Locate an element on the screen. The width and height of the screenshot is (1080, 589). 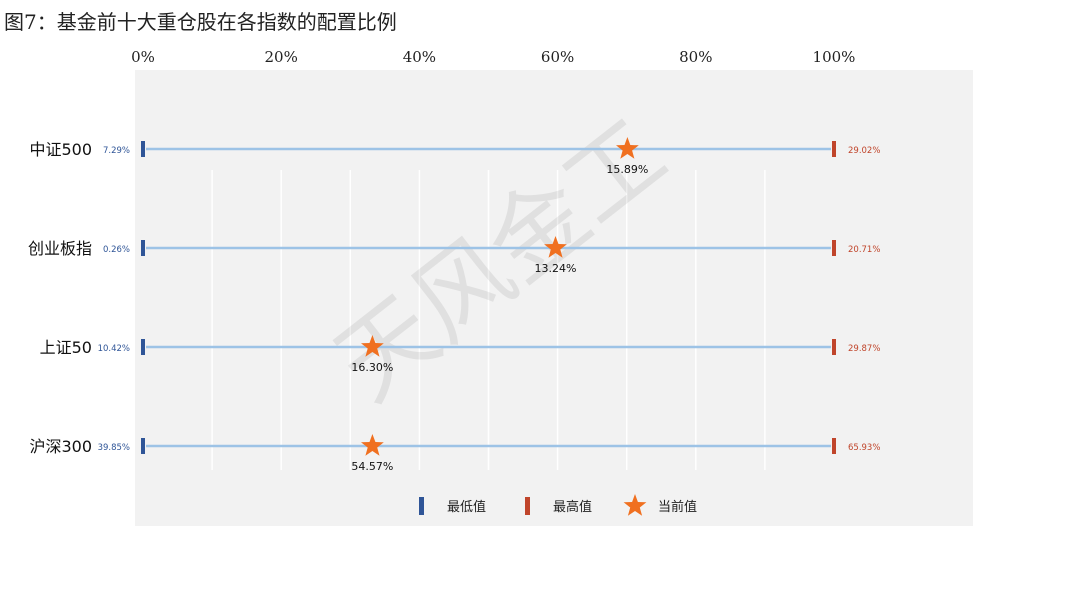
legend-min-label: 最低值 is located at coordinates (466, 507).